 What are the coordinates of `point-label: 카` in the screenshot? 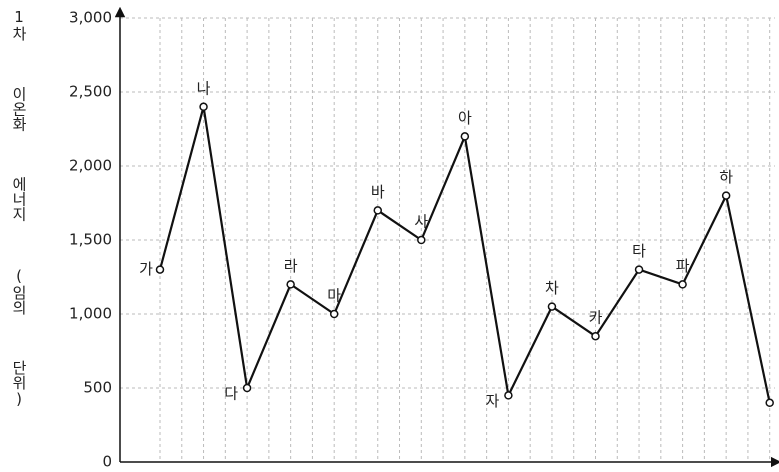 It's located at (596, 318).